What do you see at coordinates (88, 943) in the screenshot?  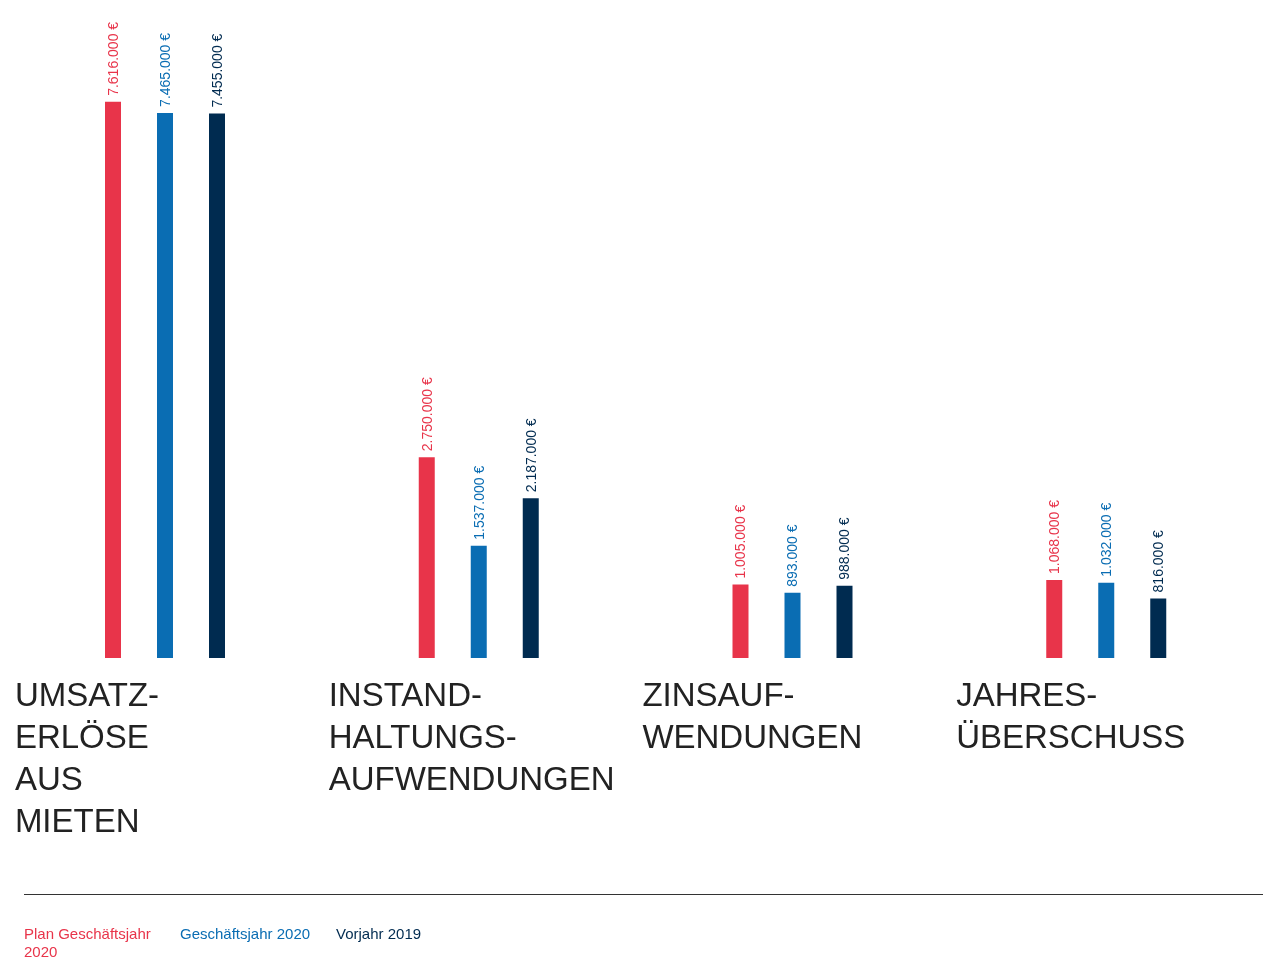 I see `text: Plan Geschäftsjahr 2020` at bounding box center [88, 943].